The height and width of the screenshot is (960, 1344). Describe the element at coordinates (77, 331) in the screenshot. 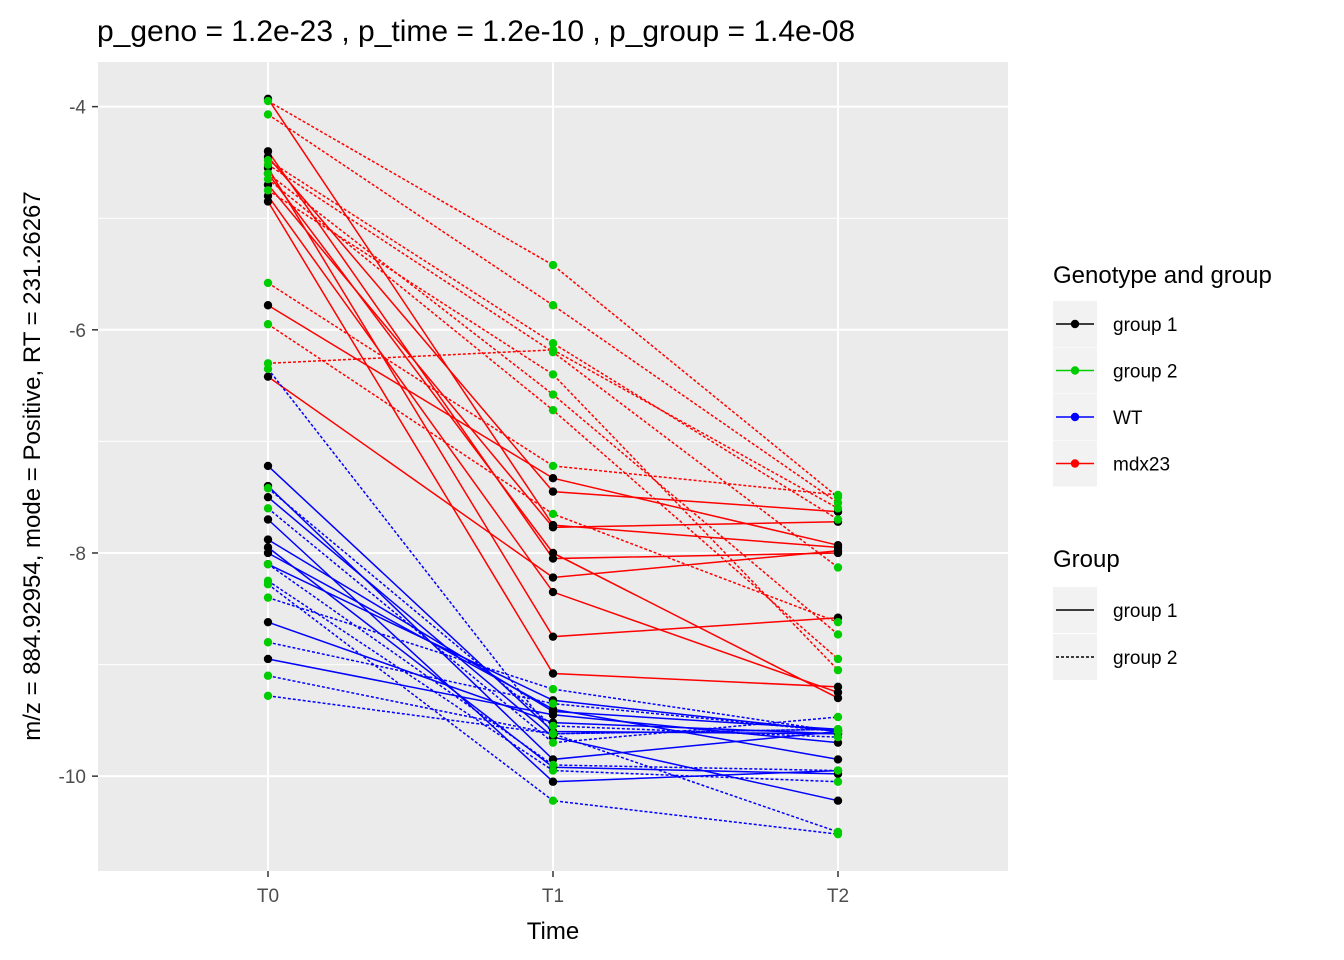

I see `y-tick-label: -6` at that location.